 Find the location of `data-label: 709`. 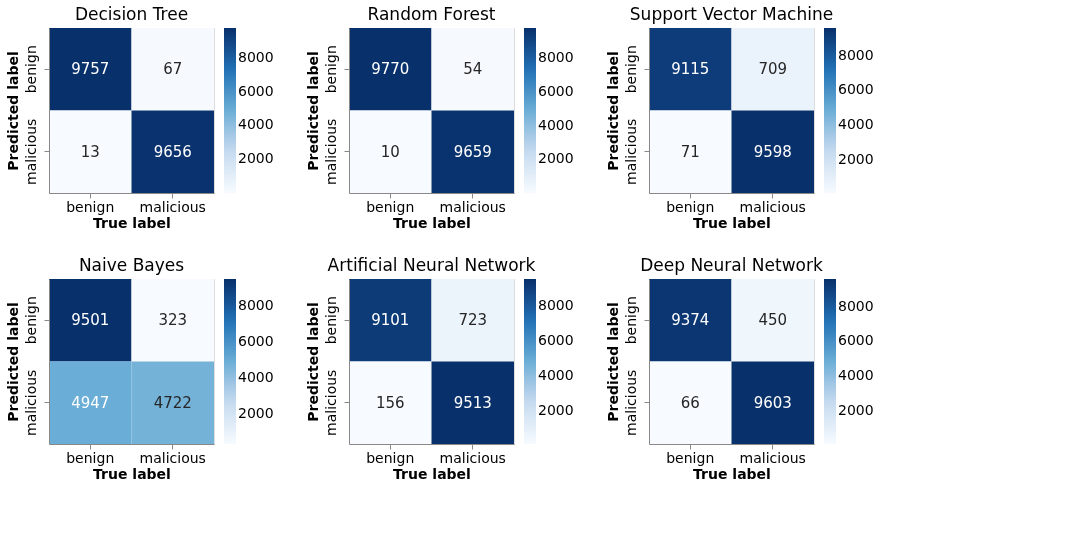

data-label: 709 is located at coordinates (773, 69).